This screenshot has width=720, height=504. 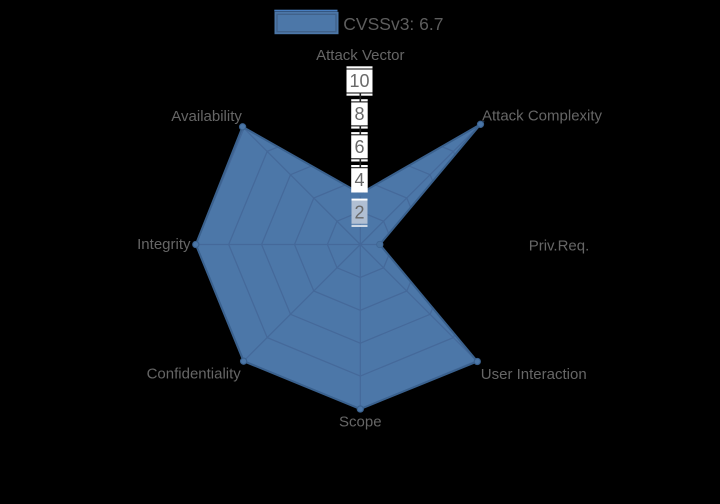 I want to click on svg-text: Integrity, so click(x=164, y=244).